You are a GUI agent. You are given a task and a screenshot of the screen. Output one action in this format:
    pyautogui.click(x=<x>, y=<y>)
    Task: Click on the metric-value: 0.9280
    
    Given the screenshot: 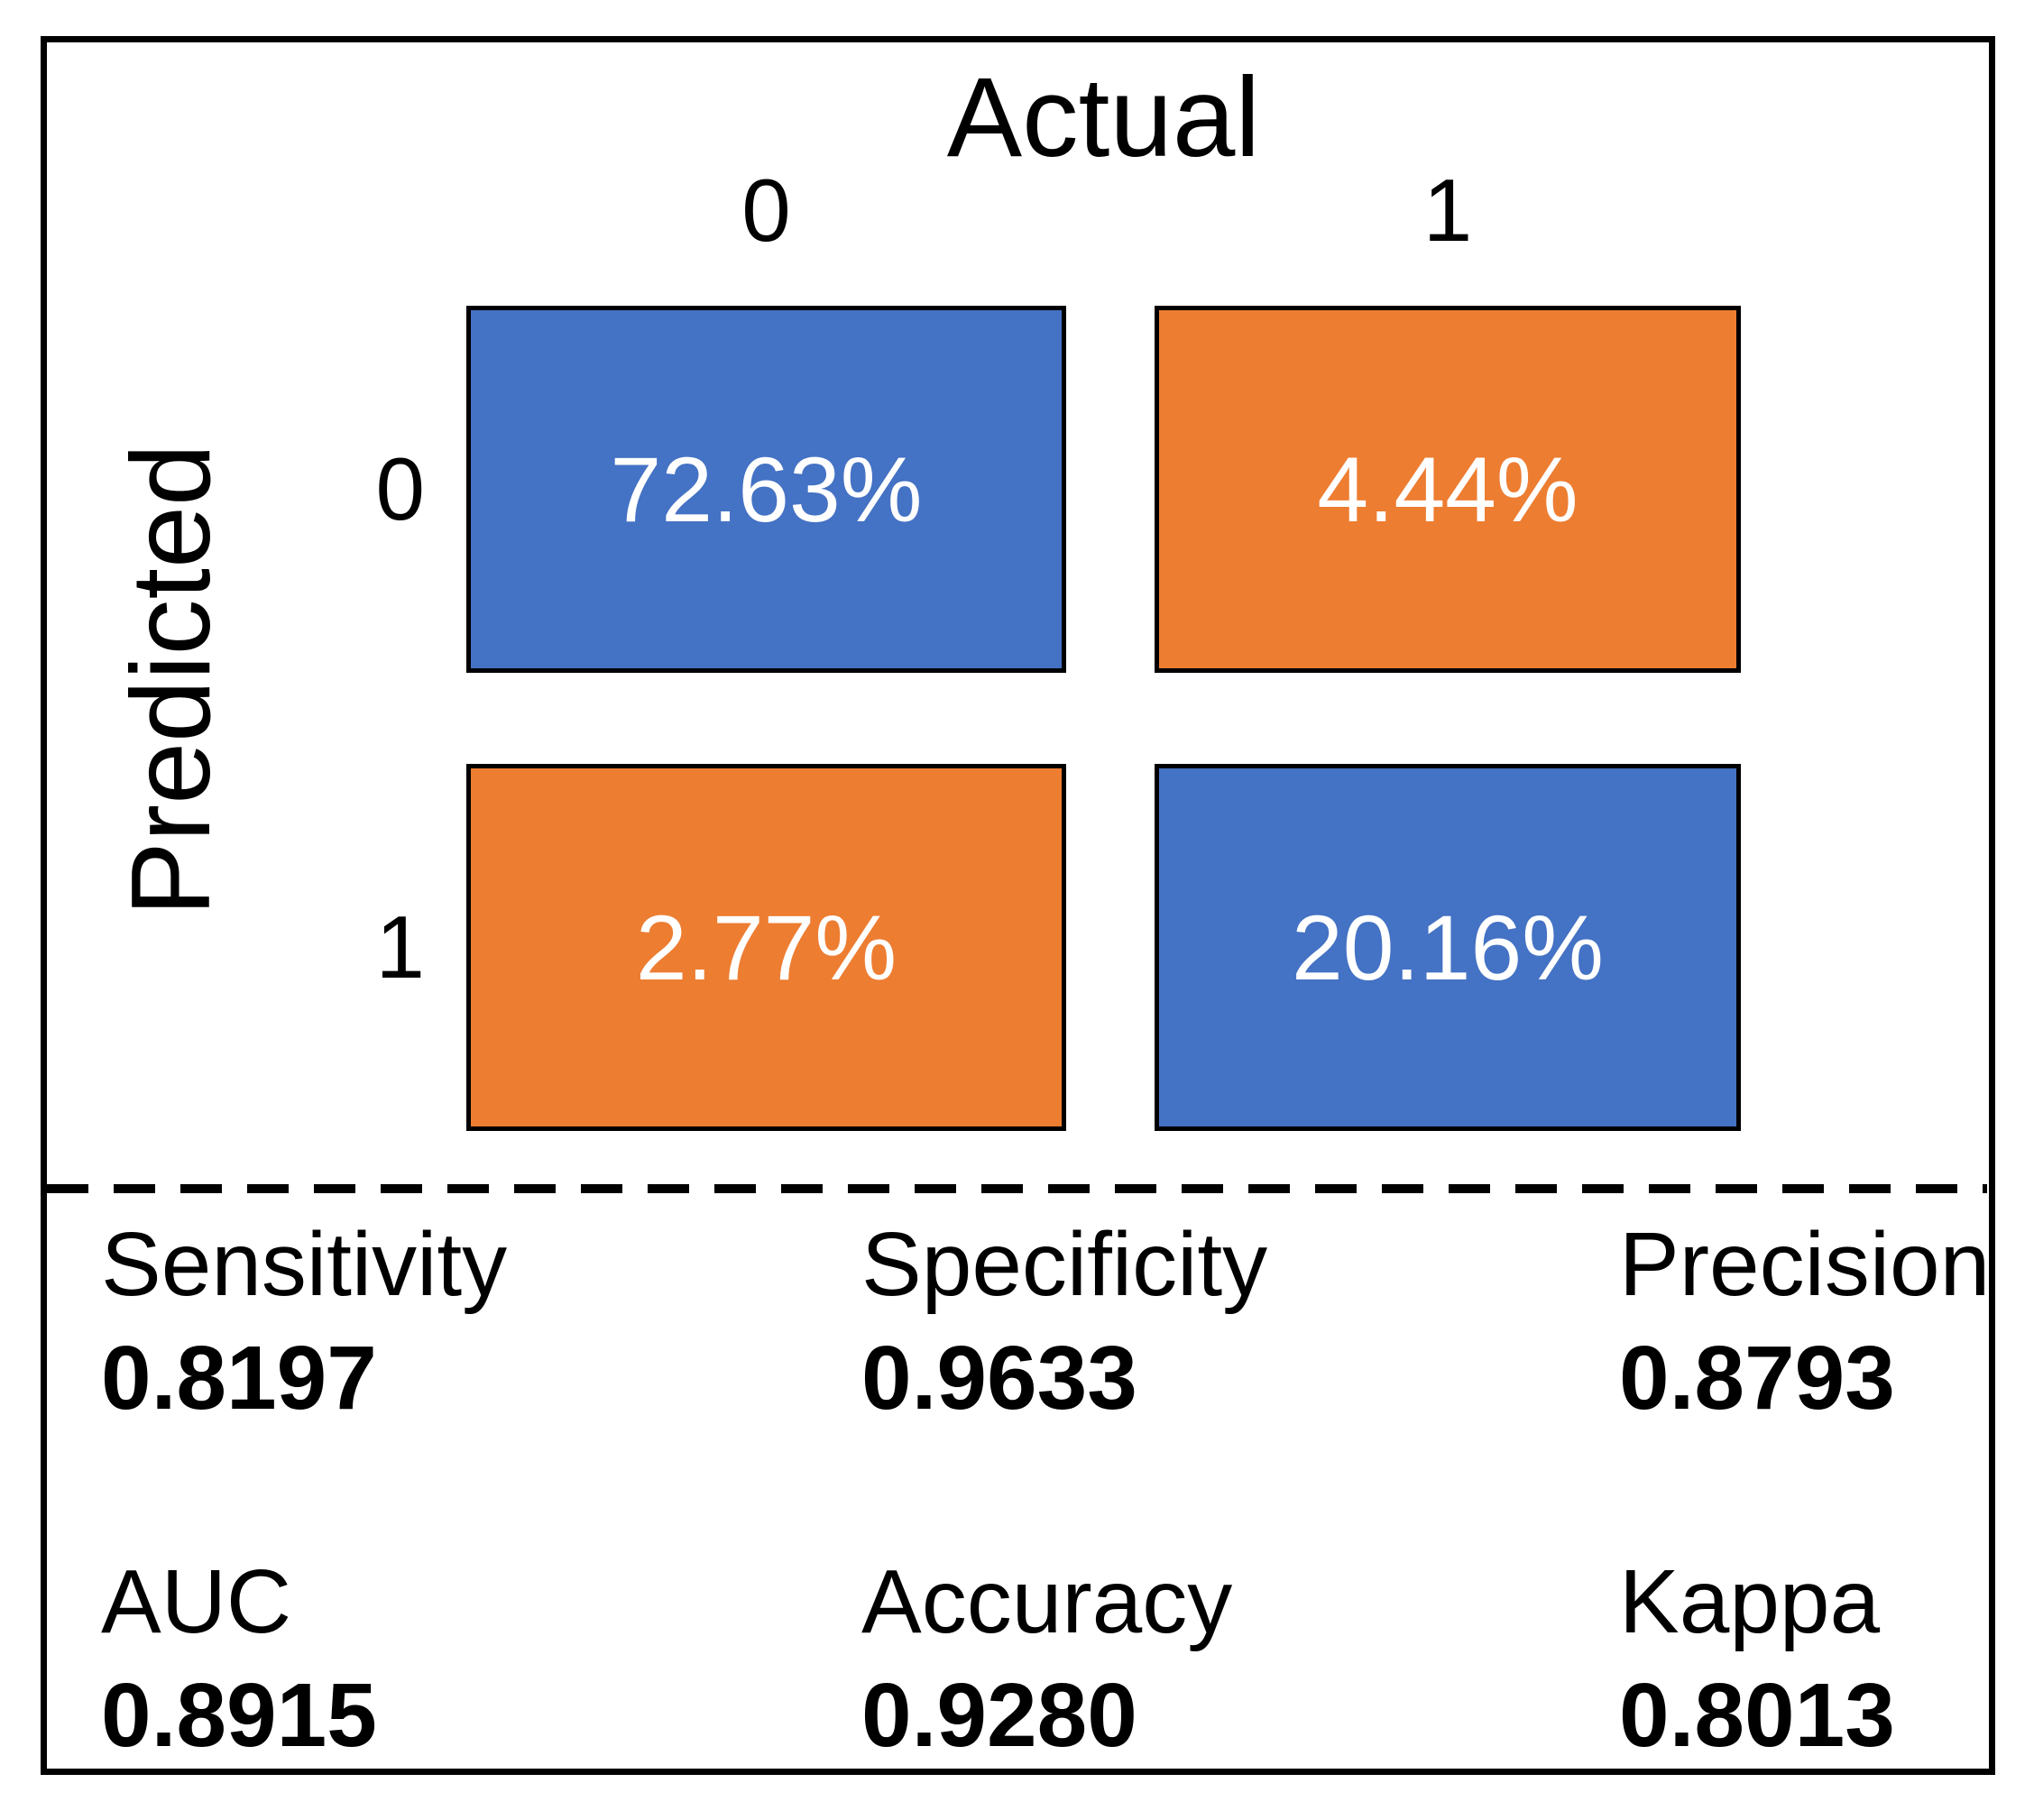 What is the action you would take?
    pyautogui.click(x=999, y=1716)
    